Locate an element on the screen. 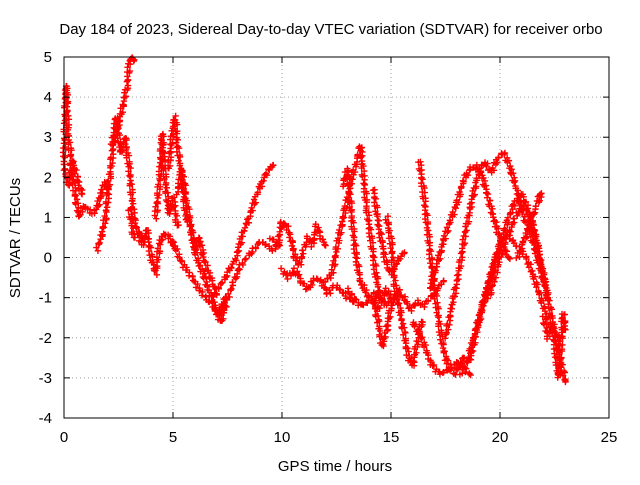  y-tick-label: -3 is located at coordinates (45, 378).